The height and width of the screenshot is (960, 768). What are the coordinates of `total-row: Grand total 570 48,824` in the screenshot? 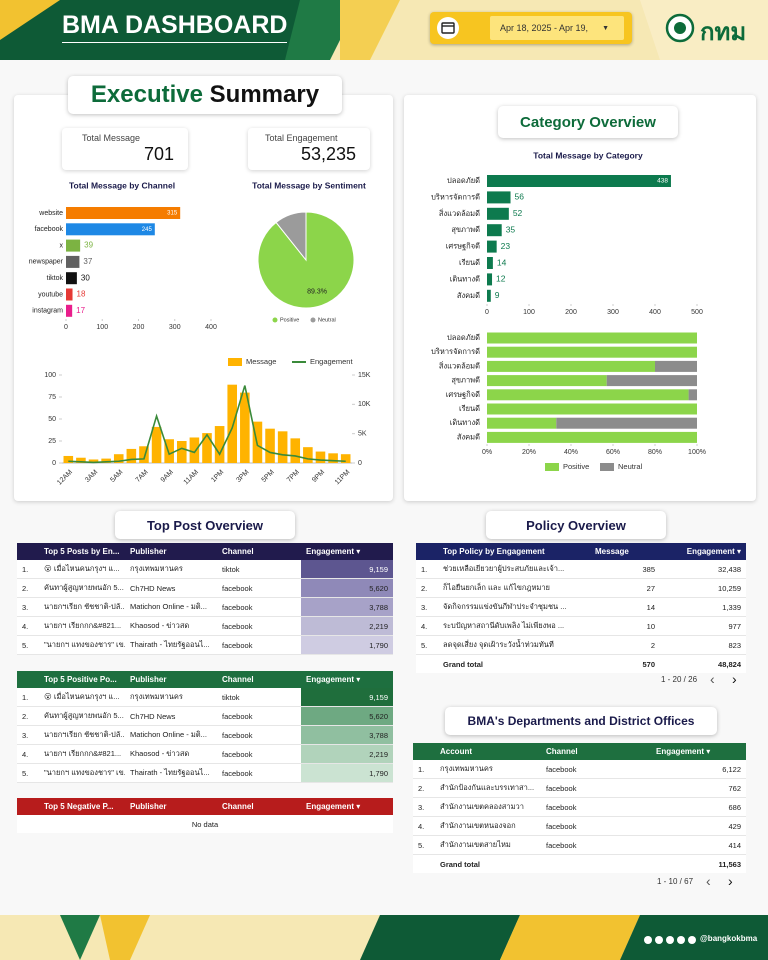 It's located at (581, 664).